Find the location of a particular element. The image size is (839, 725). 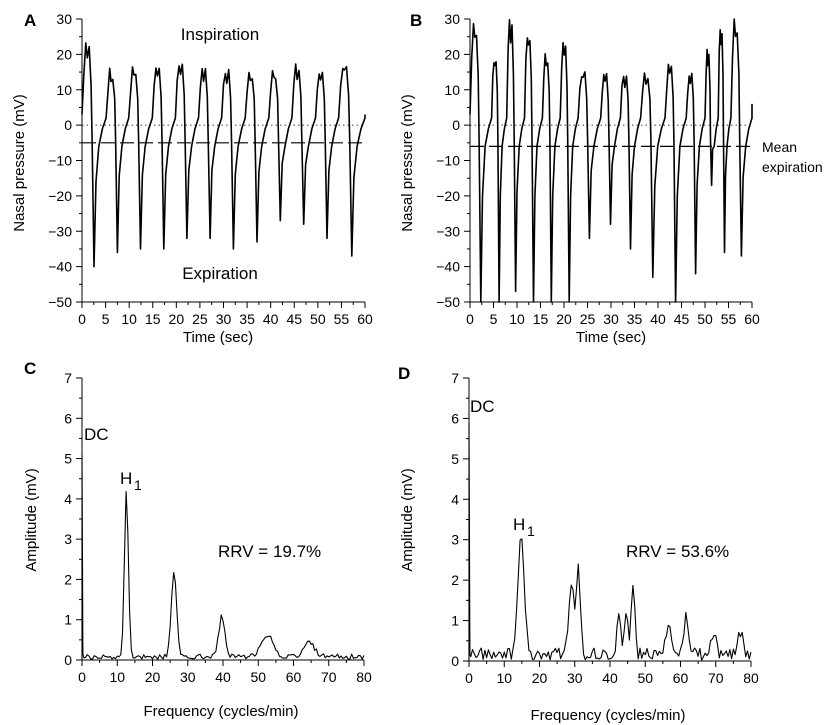

panel-b-y-tick-label: 30 is located at coordinates (452, 19).